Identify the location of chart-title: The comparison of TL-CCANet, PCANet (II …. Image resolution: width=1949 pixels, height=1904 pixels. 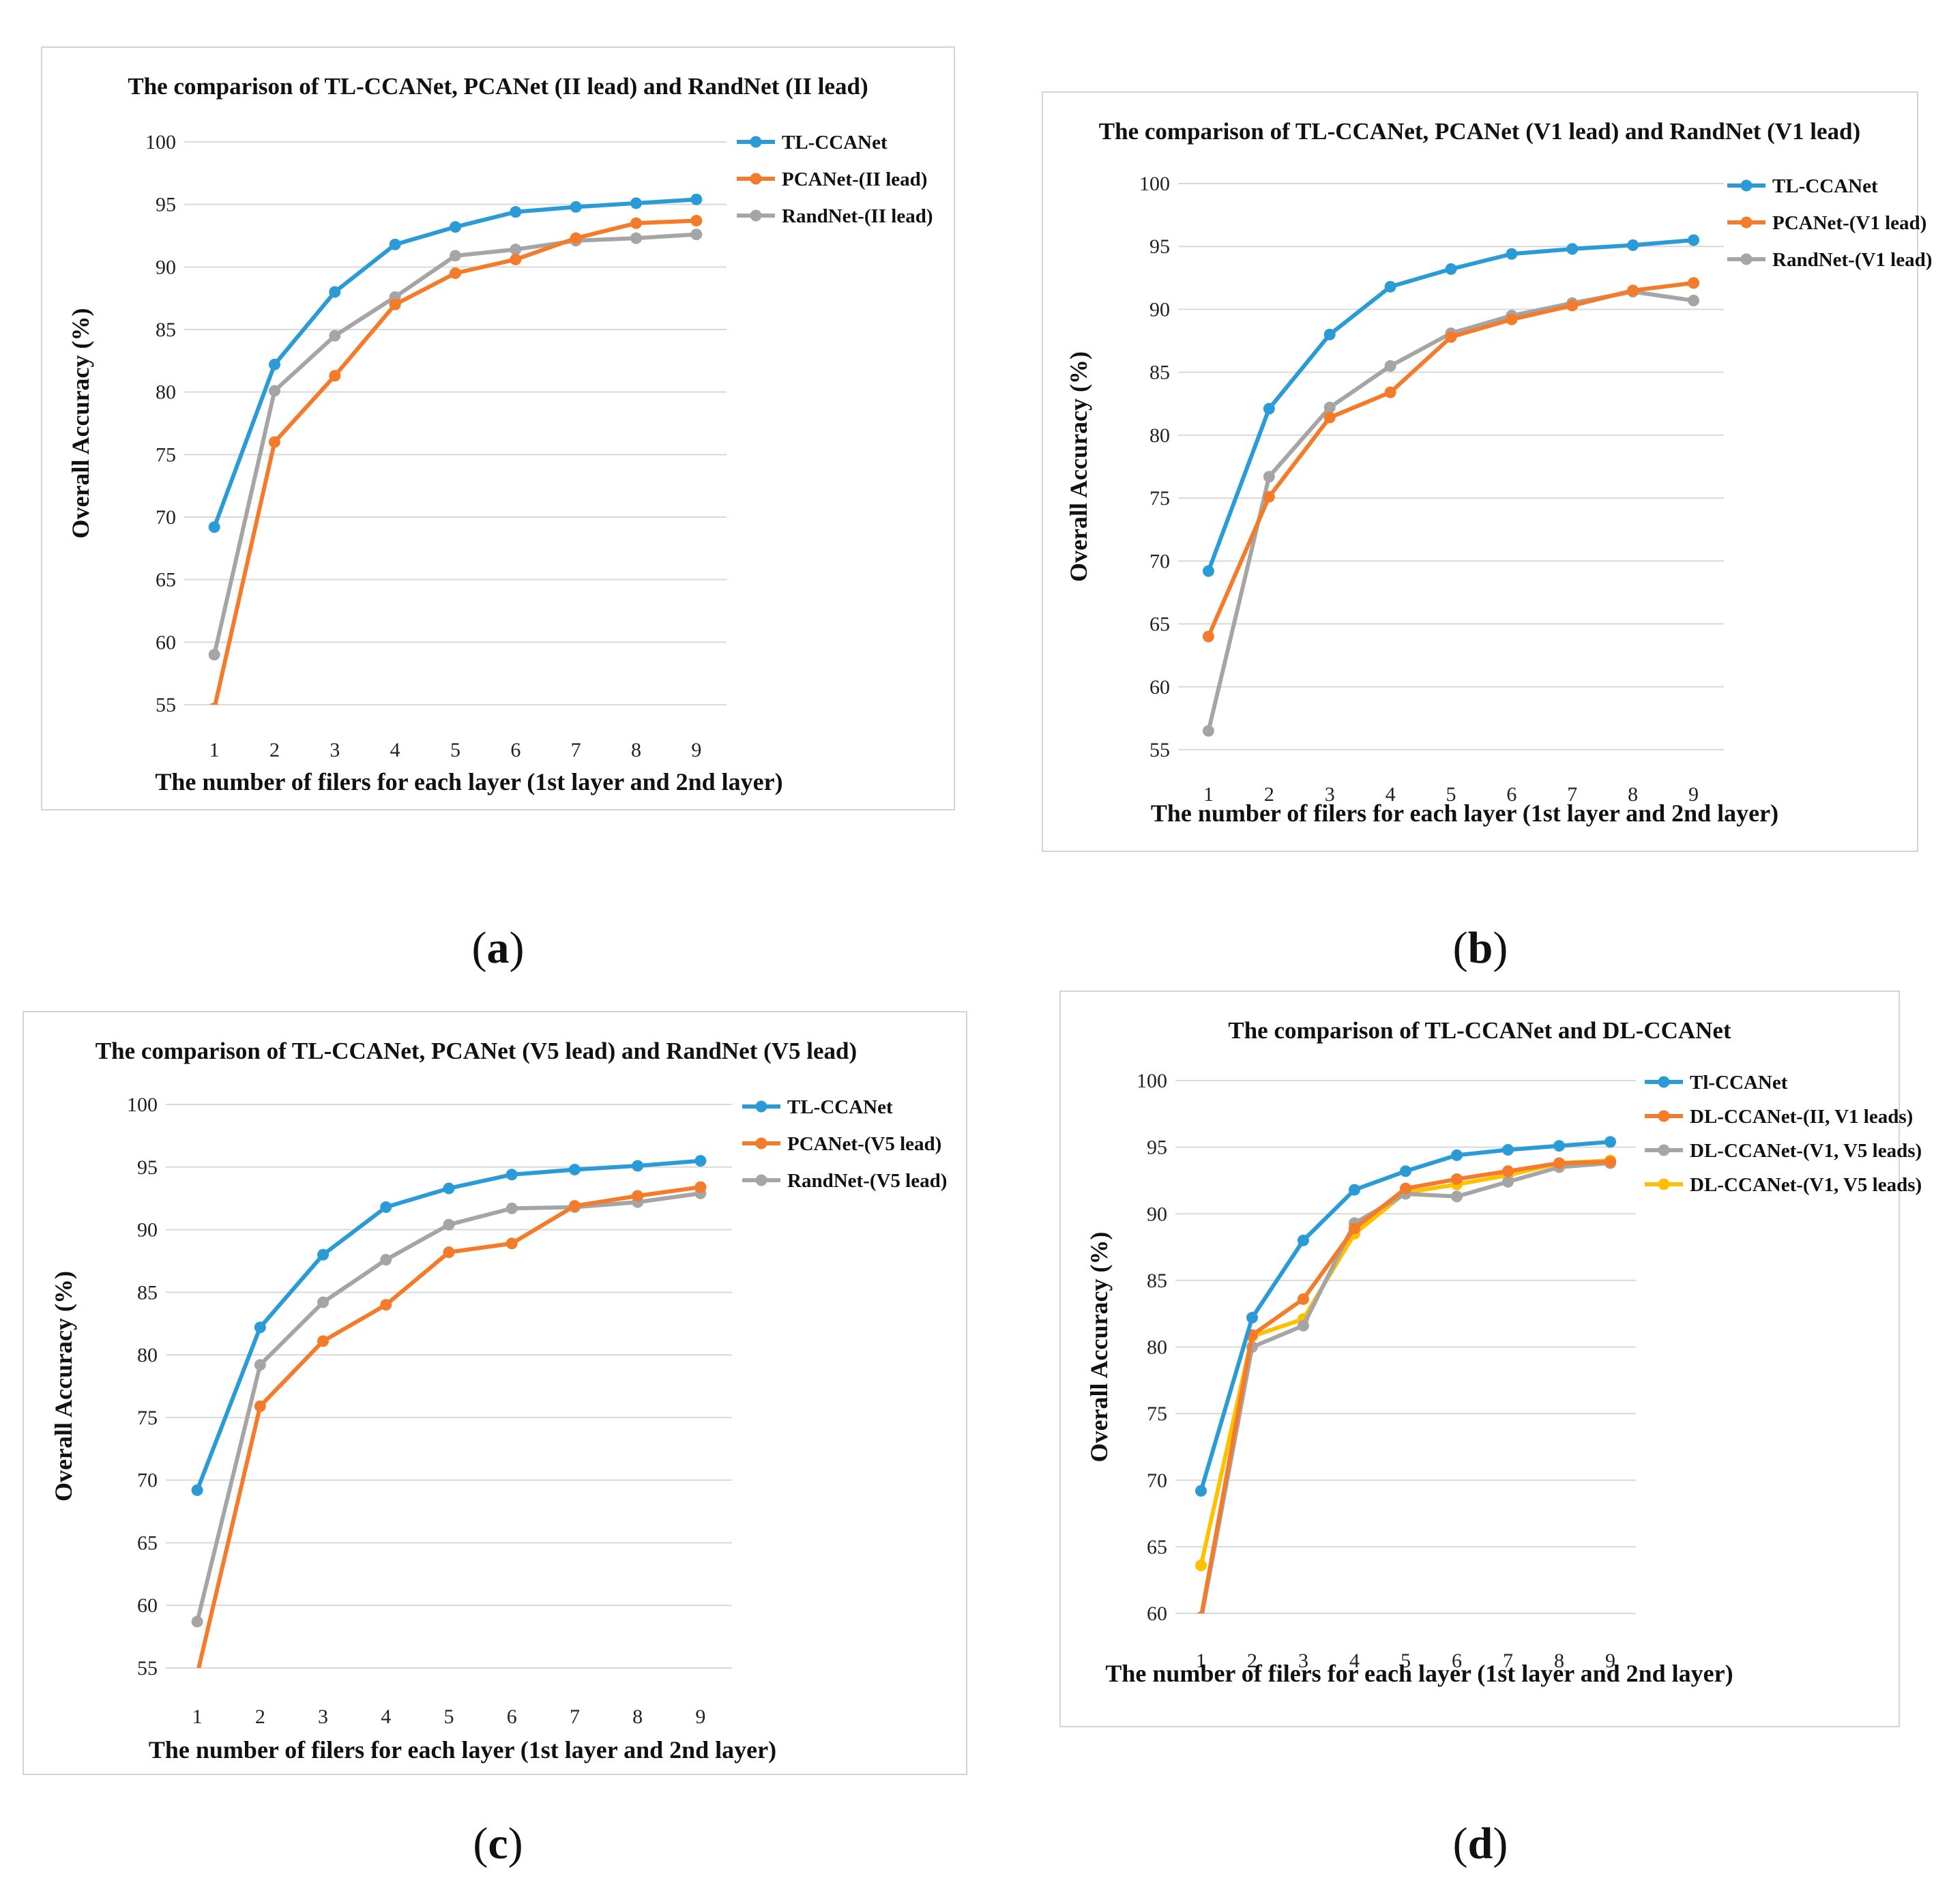
(498, 86).